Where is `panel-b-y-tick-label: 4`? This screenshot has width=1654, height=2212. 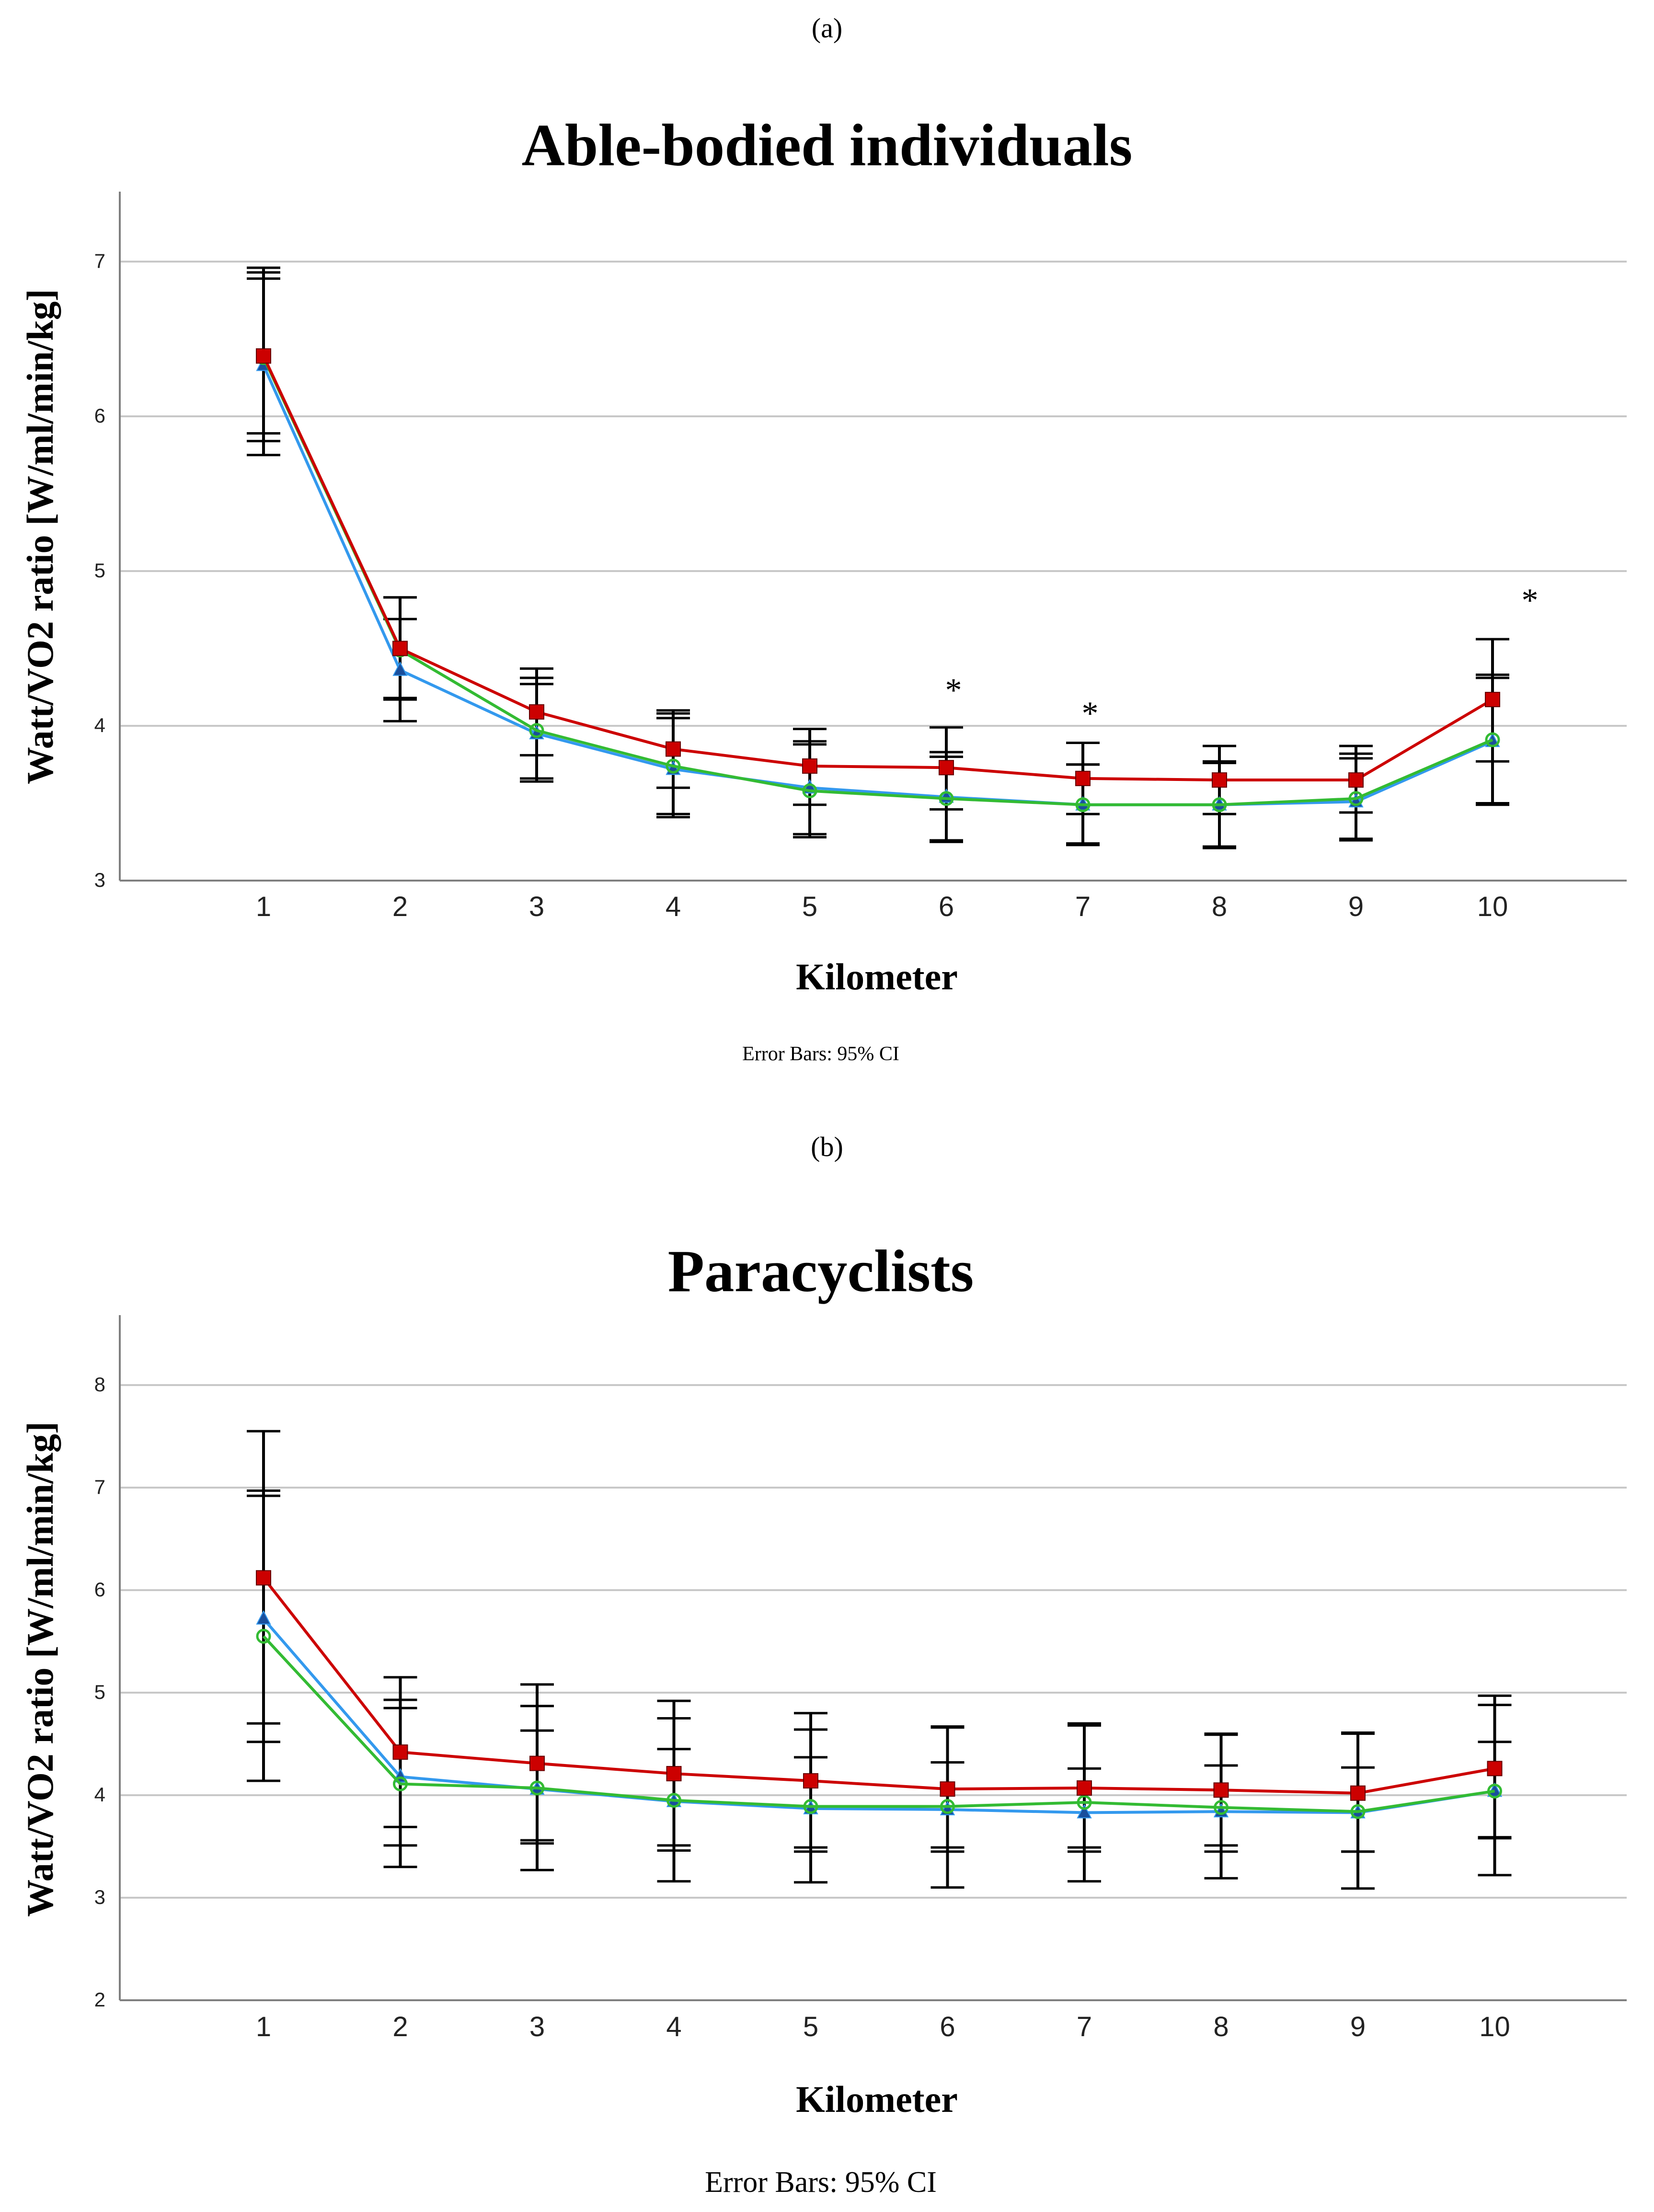 panel-b-y-tick-label: 4 is located at coordinates (99, 1794).